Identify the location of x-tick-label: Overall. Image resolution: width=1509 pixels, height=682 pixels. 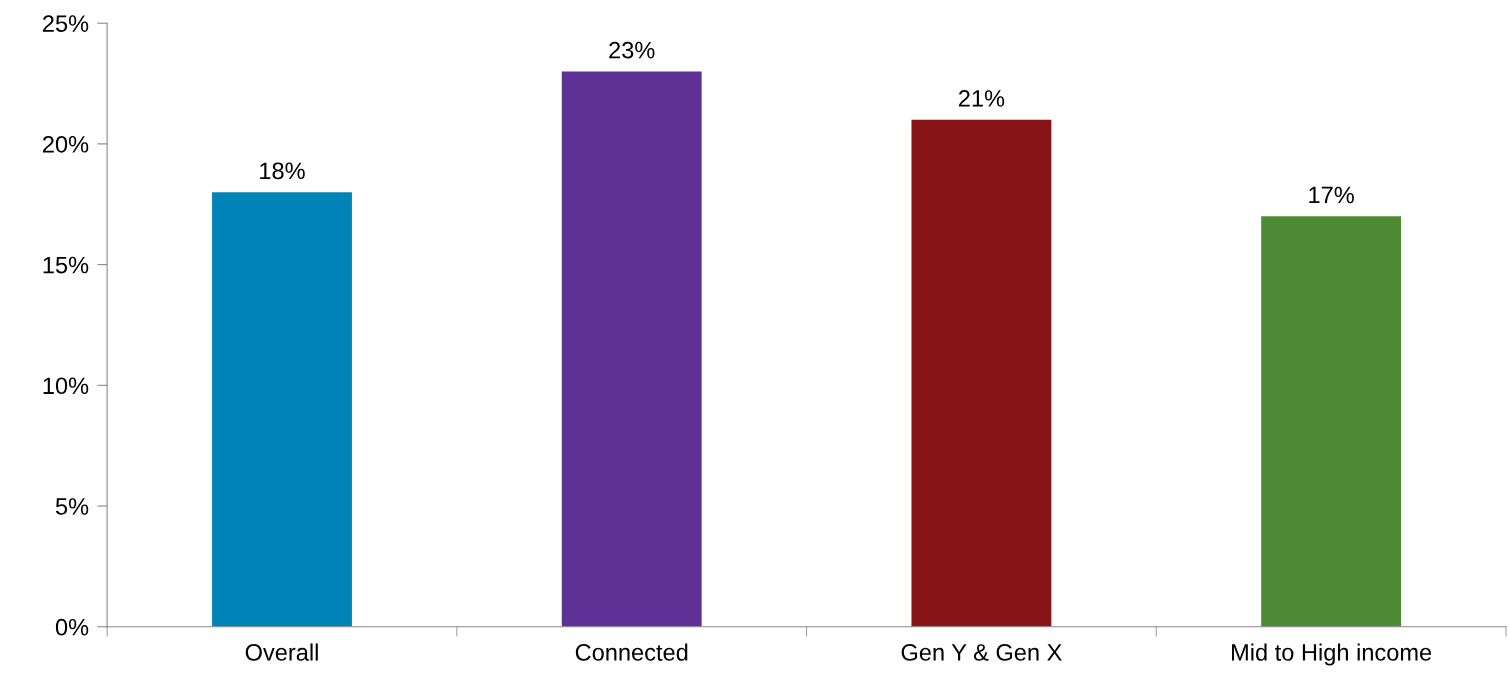
(281, 652).